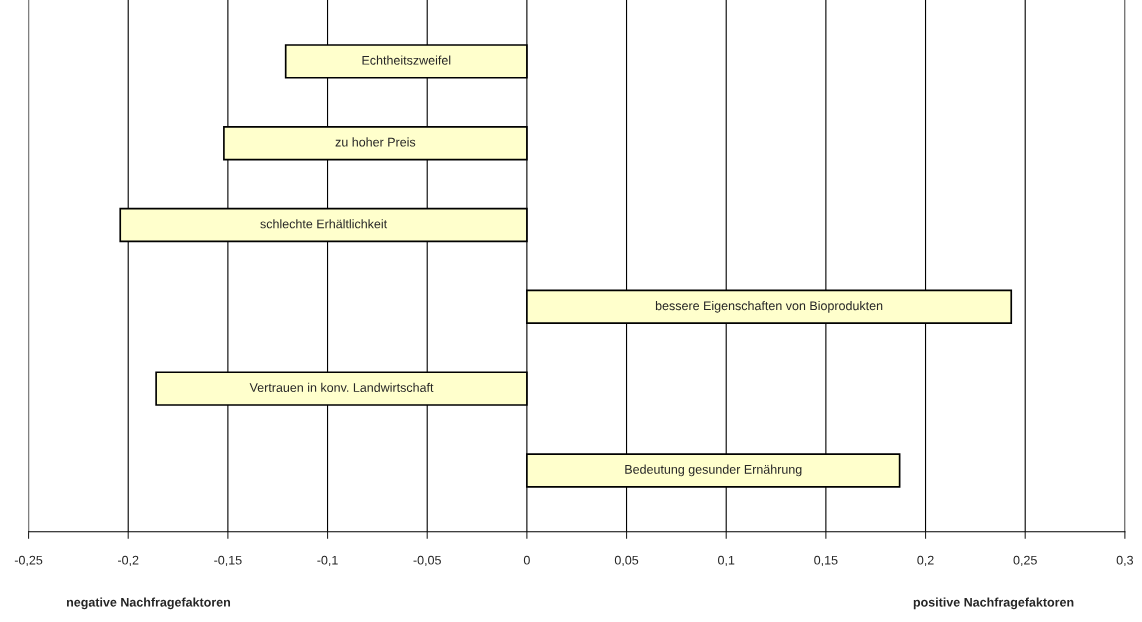 The height and width of the screenshot is (622, 1142). What do you see at coordinates (406, 60) in the screenshot?
I see `y-tick-label: Echtheitszweifel` at bounding box center [406, 60].